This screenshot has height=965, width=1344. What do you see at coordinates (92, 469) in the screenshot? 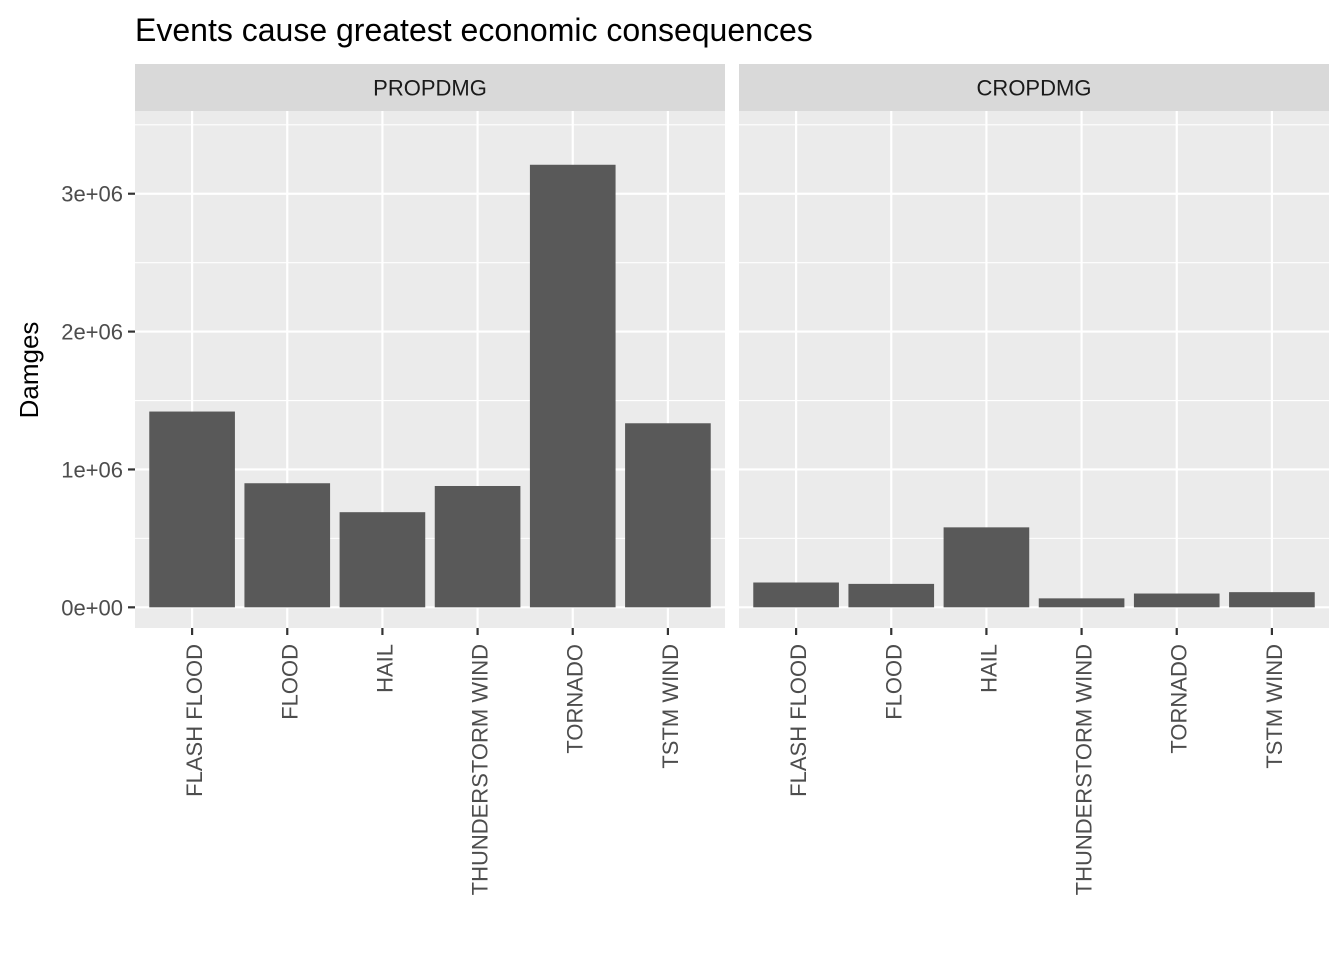
I see `y-tick-label: 1e+06` at bounding box center [92, 469].